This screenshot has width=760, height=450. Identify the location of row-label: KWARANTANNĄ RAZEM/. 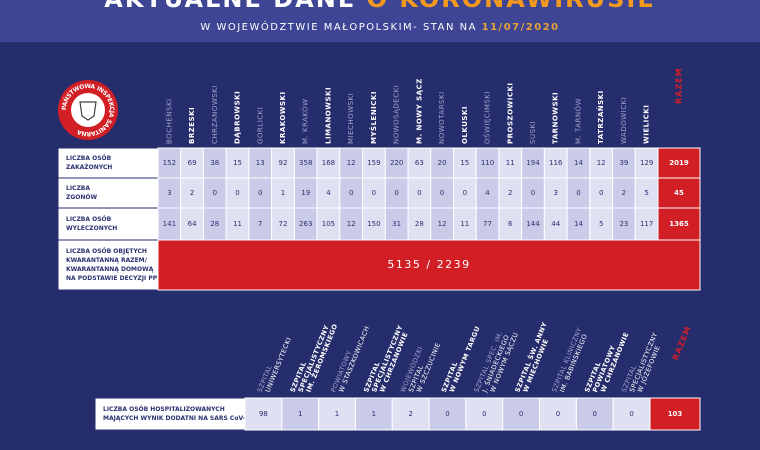
(107, 260).